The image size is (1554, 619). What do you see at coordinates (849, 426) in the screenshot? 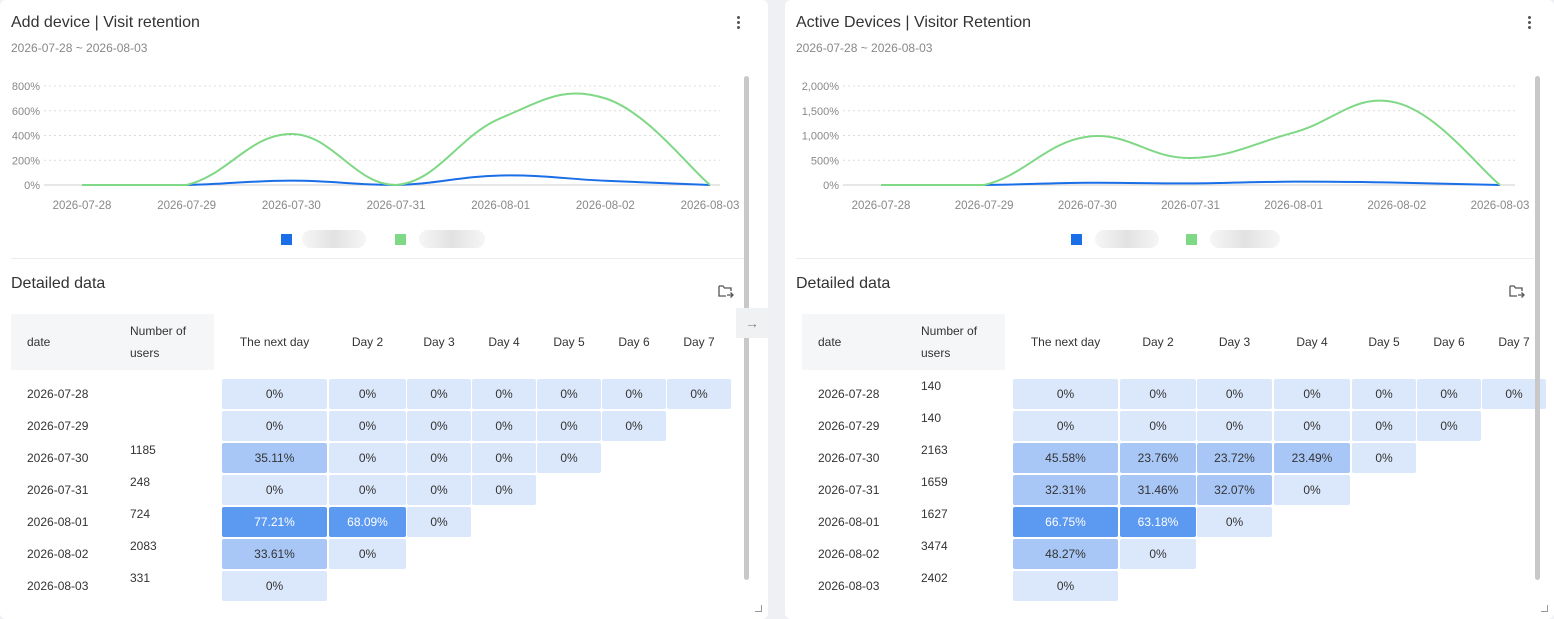
I see `row-date: 2026-07-29` at bounding box center [849, 426].